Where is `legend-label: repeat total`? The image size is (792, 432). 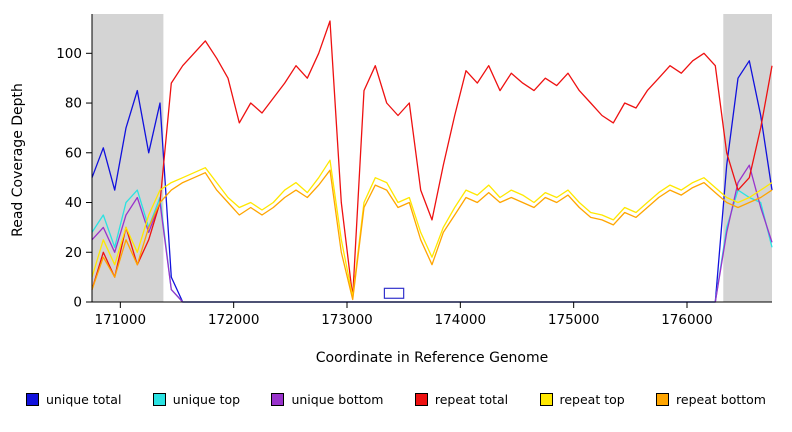 legend-label: repeat total is located at coordinates (471, 399).